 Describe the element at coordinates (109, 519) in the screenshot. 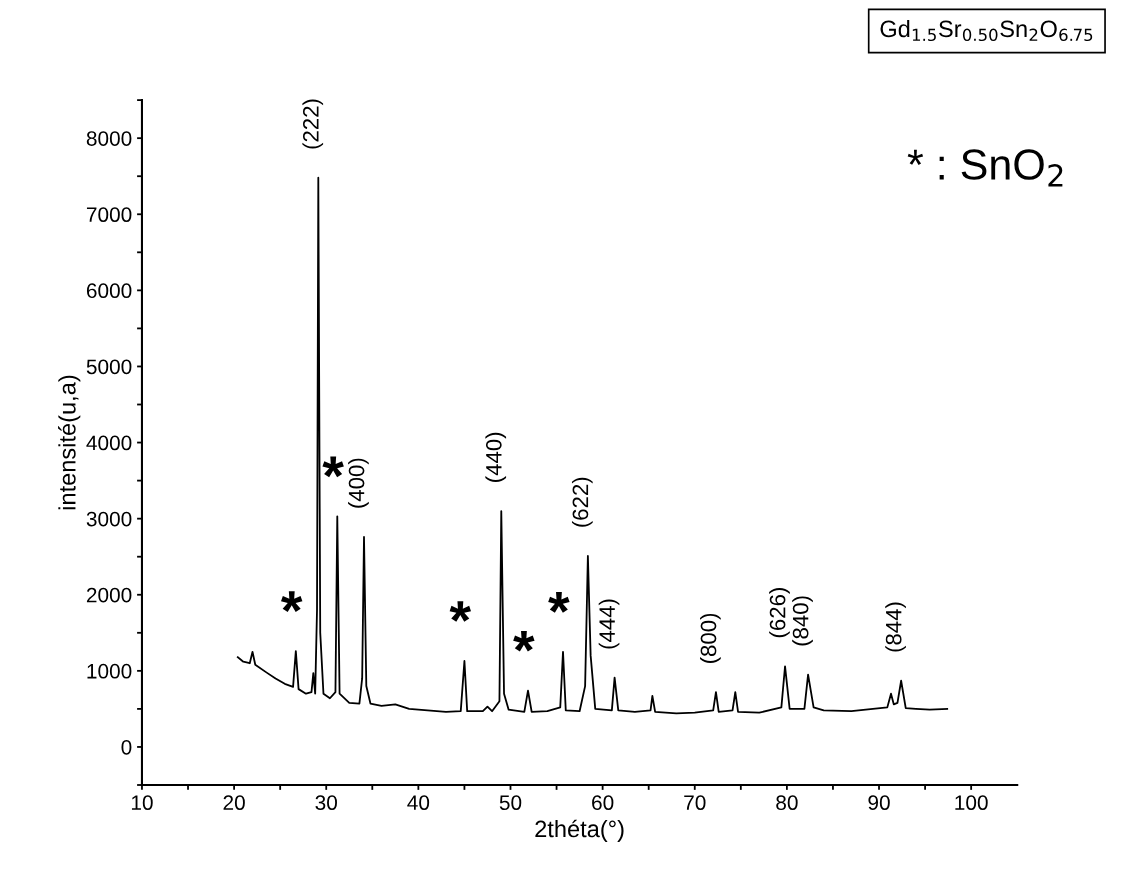

I see `y-tick-label: 3000` at that location.